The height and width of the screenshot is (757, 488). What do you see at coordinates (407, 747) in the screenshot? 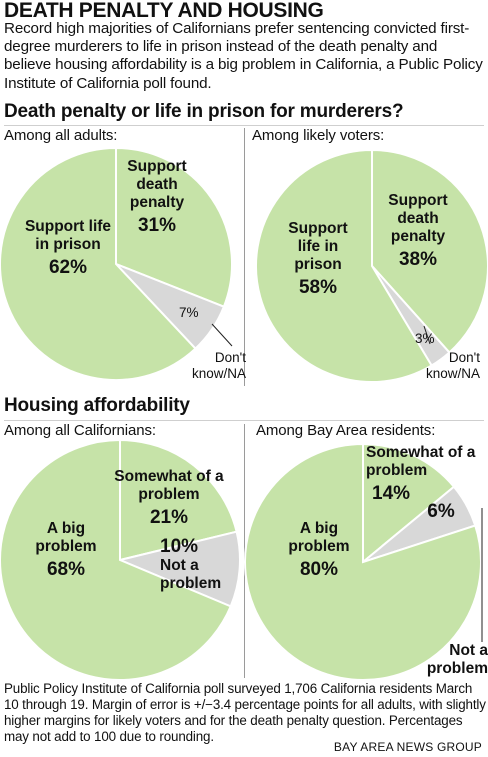
I see `source-credit: BAY AREA NEWS GROUP` at bounding box center [407, 747].